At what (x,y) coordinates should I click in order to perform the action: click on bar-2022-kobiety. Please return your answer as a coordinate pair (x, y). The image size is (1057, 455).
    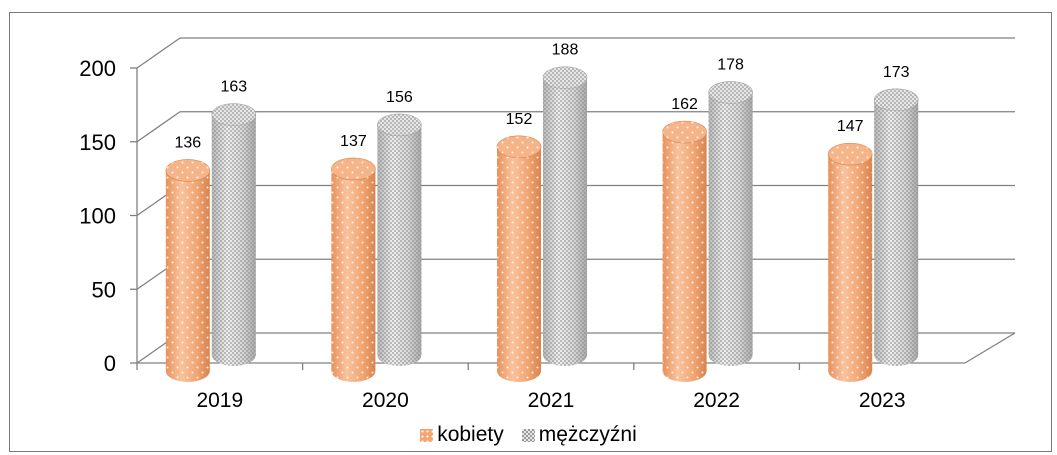
    Looking at the image, I should click on (684, 251).